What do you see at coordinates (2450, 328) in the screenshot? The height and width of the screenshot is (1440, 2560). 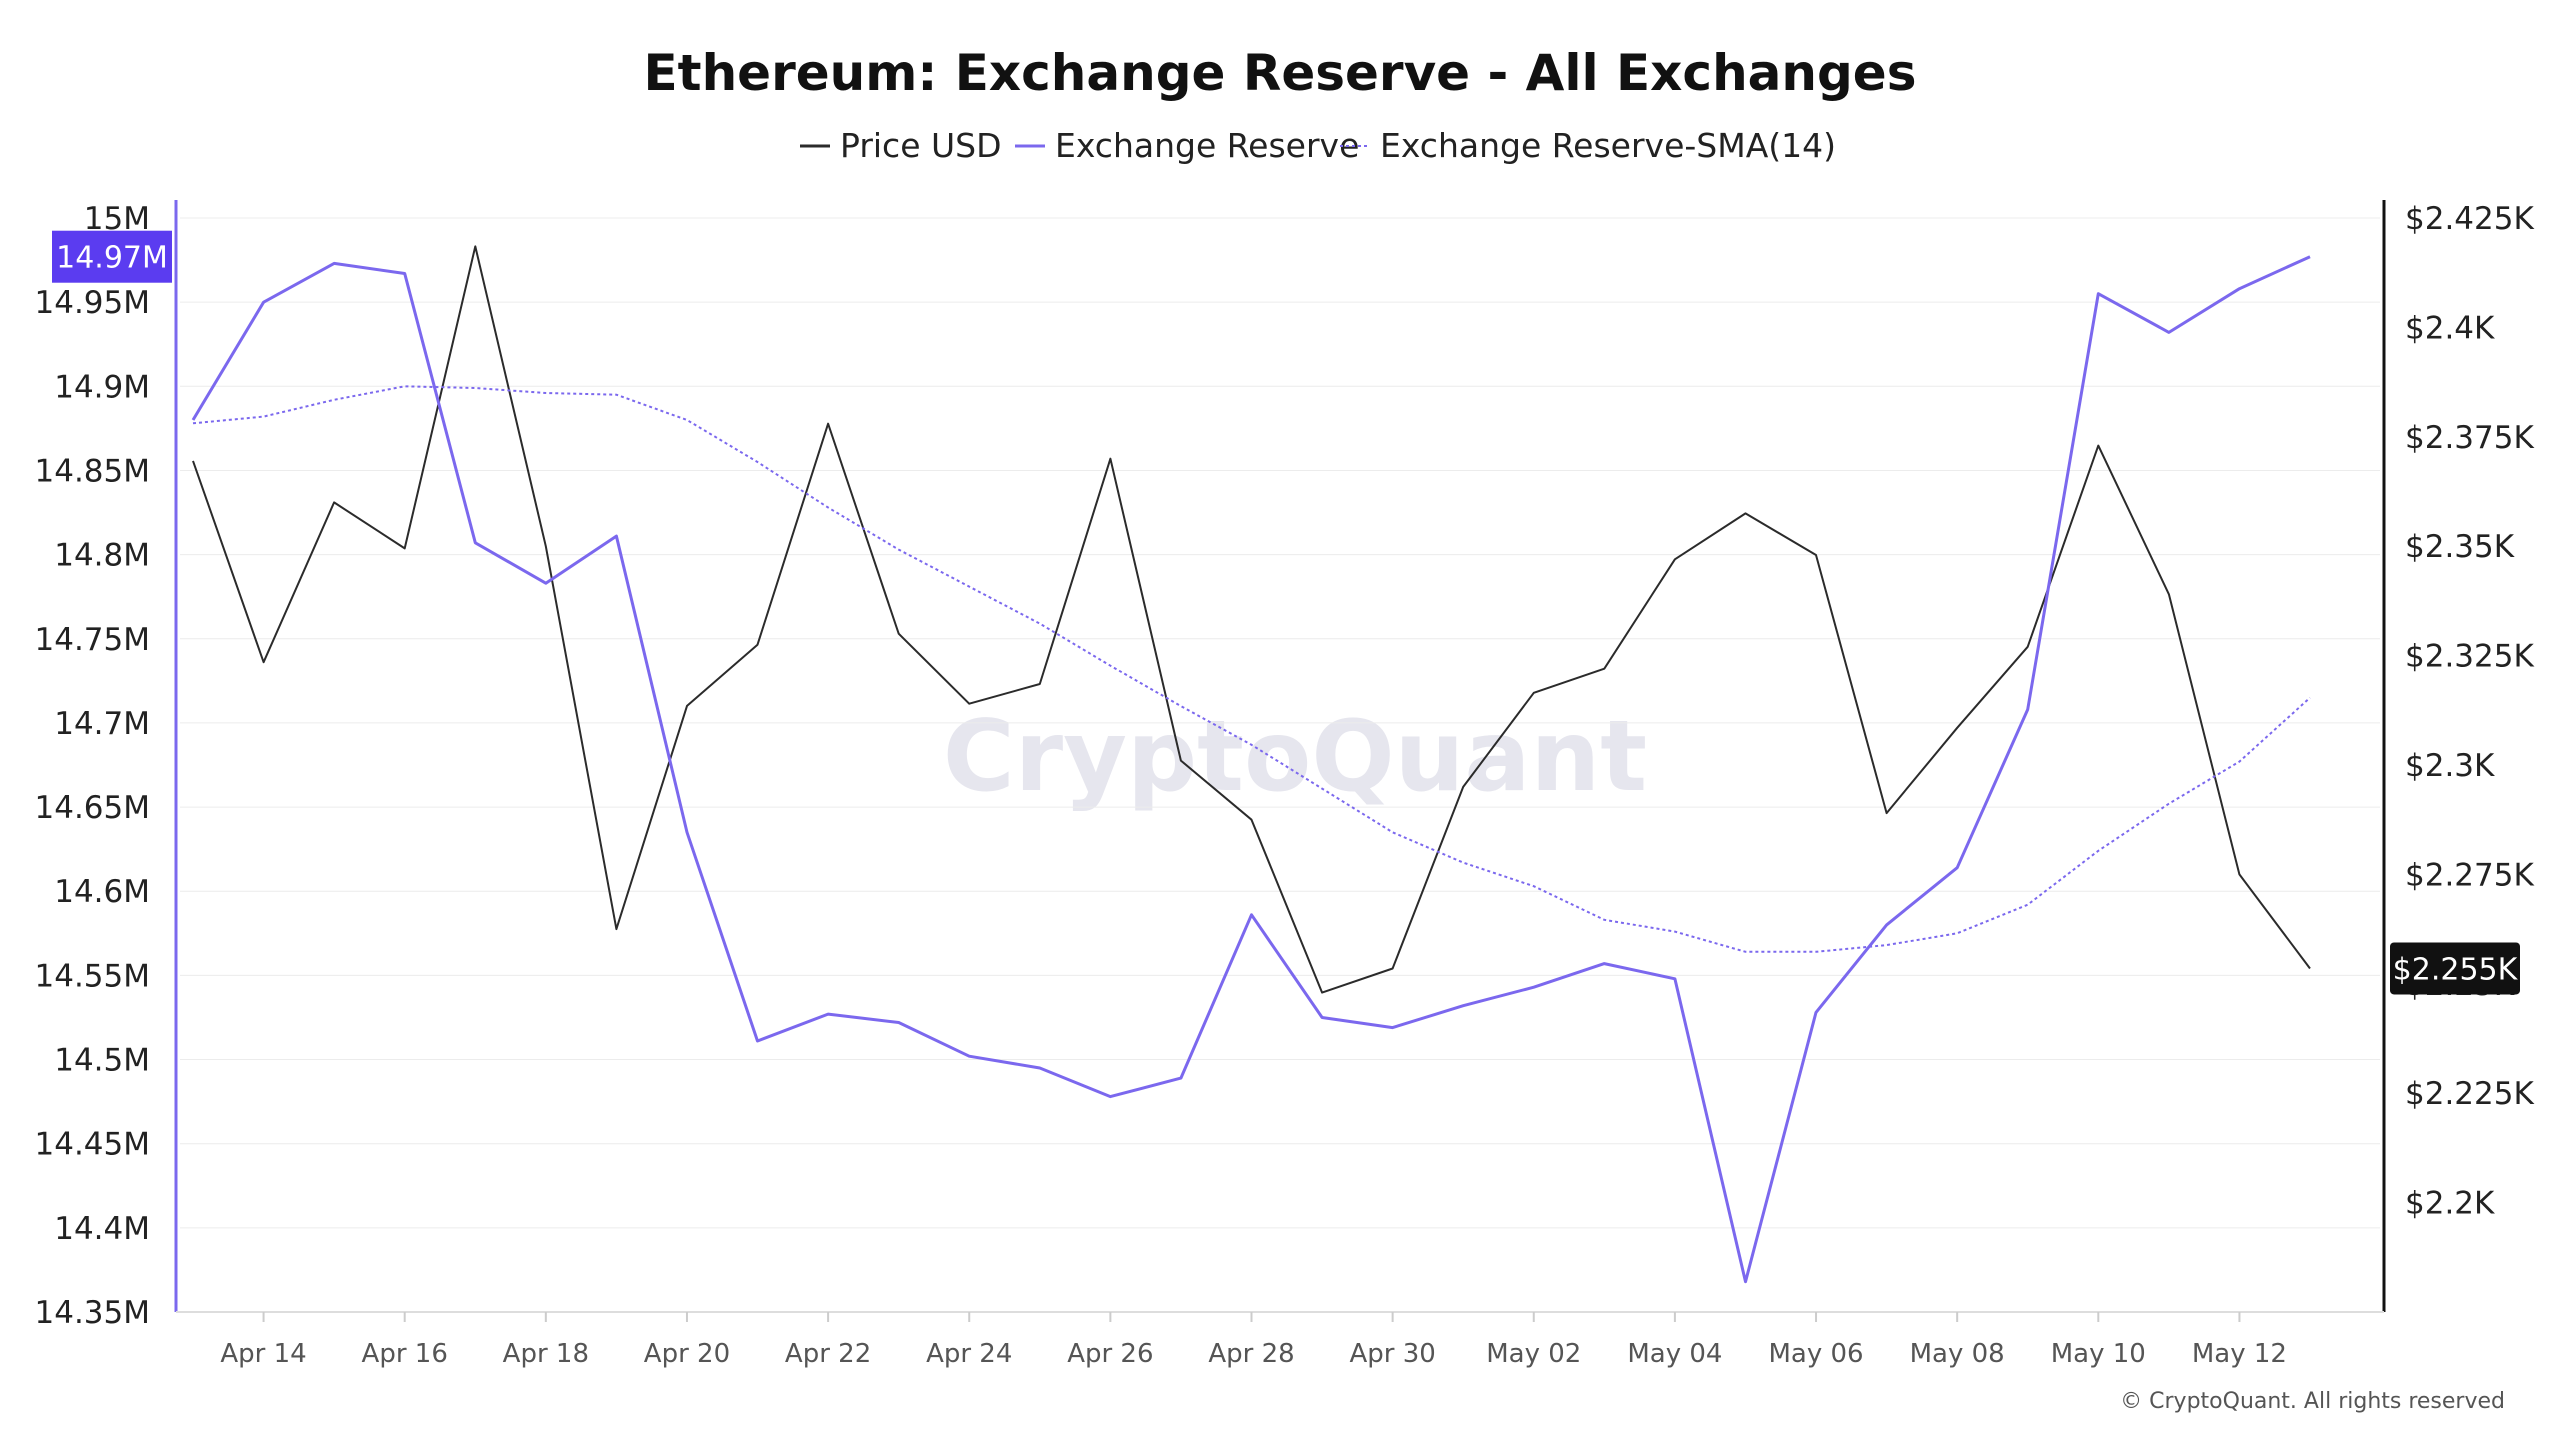 I see `right-tick-label: $2.4K` at bounding box center [2450, 328].